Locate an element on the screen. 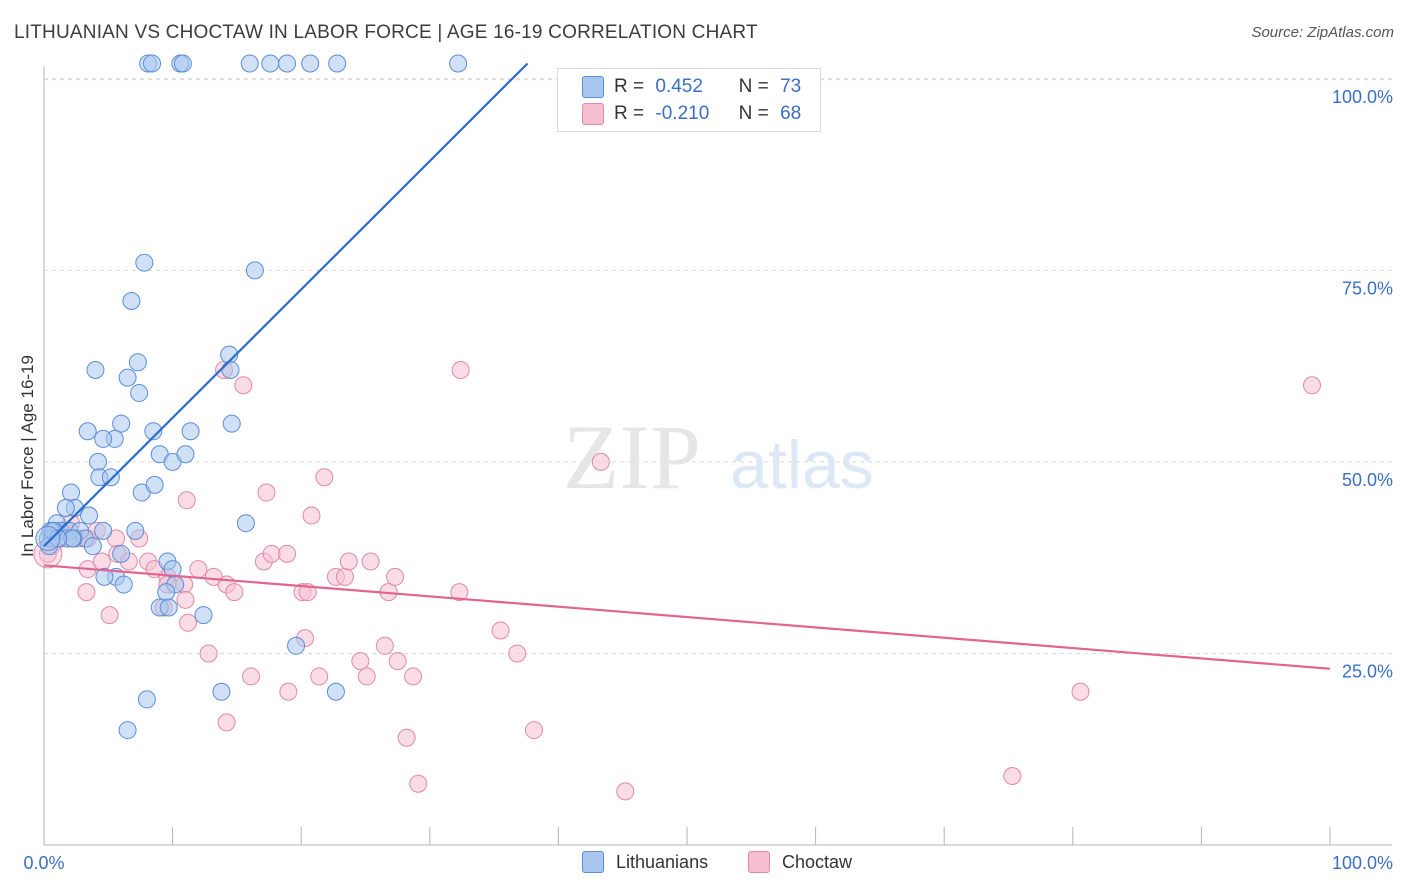  watermark-atlas: atlas is located at coordinates (802, 465).